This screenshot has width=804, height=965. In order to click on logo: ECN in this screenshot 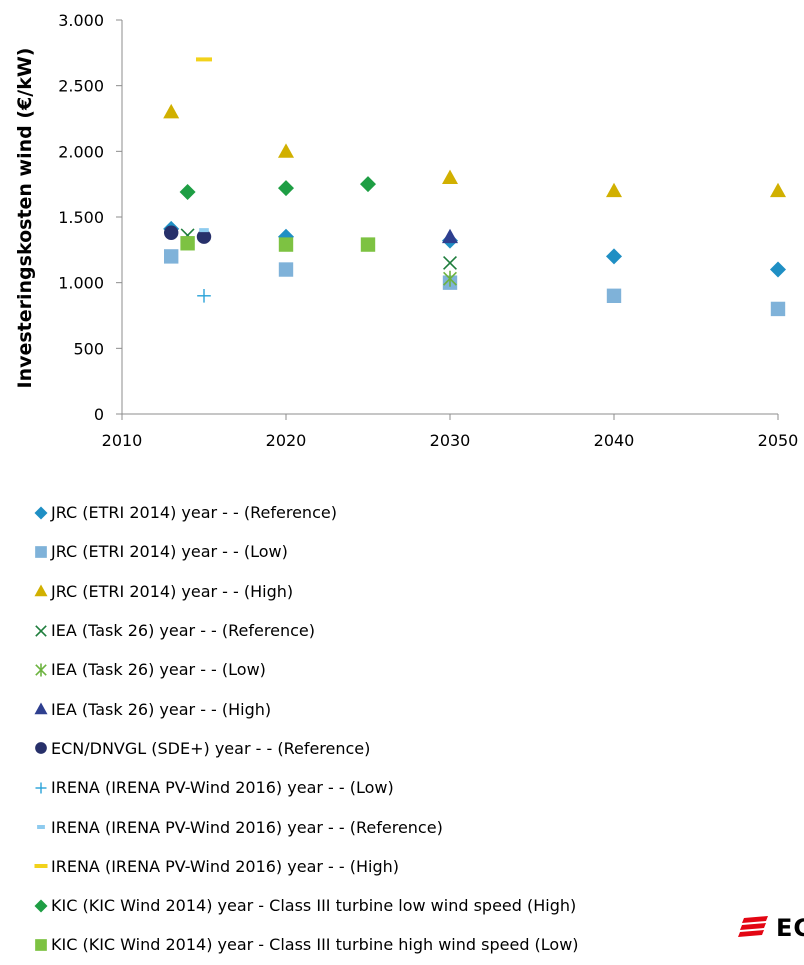, I will do `click(771, 928)`.